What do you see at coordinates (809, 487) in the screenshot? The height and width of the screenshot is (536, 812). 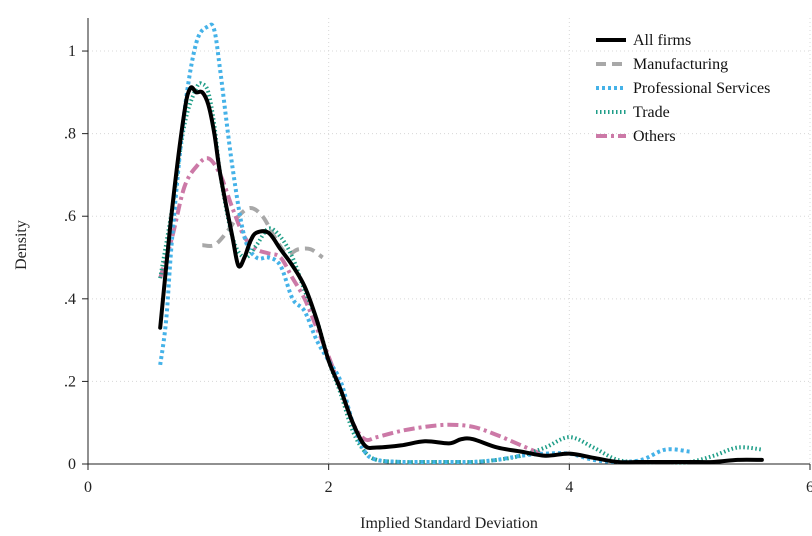 I see `x-tick-label: 6` at bounding box center [809, 487].